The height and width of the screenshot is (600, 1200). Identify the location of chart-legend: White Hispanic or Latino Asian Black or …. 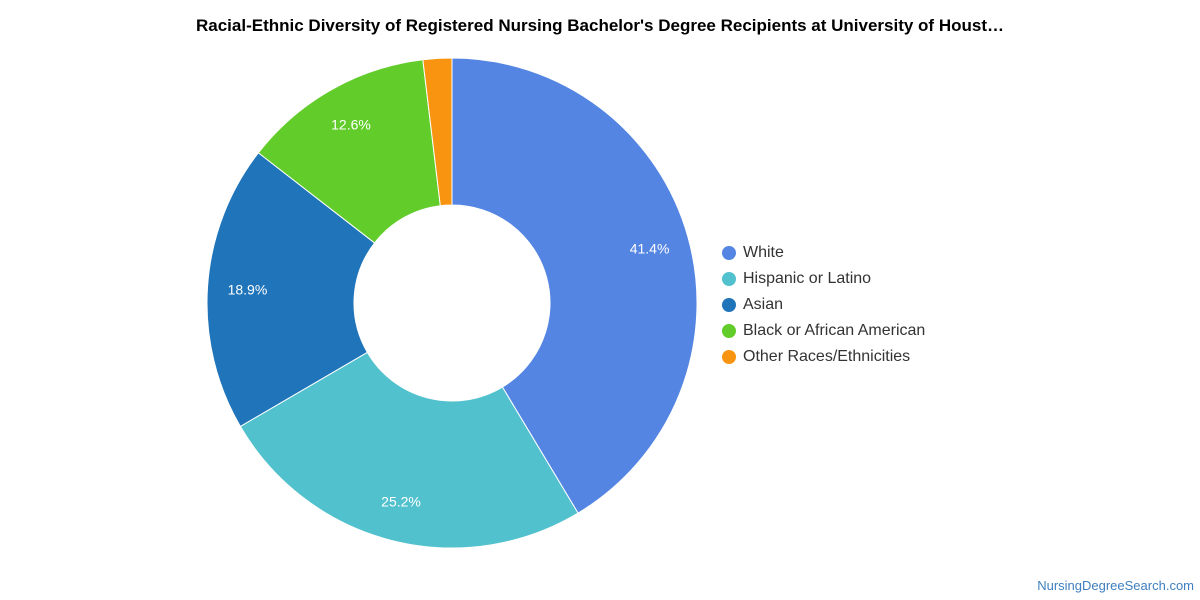
(823, 305).